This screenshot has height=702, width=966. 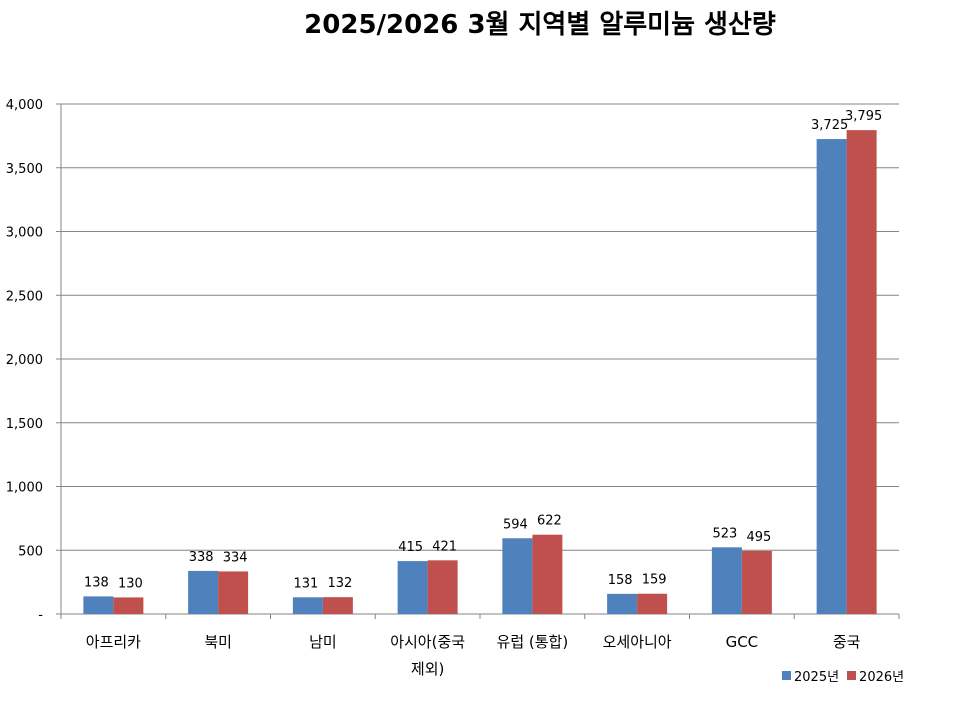 I want to click on x-tick-label: 아시아(중국, so click(x=427, y=642).